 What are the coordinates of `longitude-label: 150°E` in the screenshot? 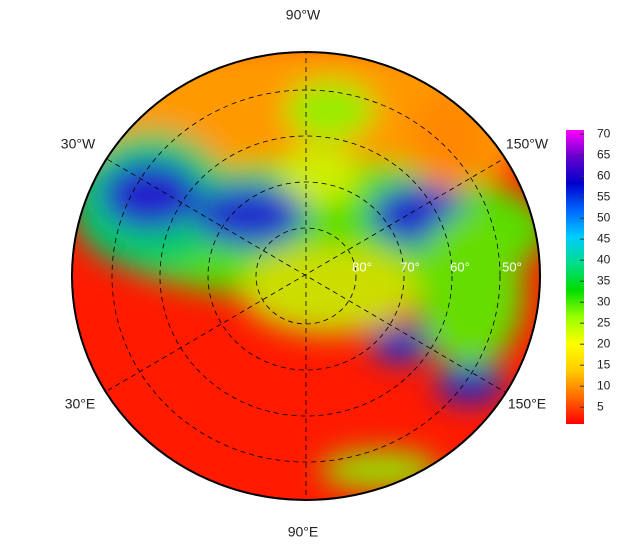 It's located at (527, 404).